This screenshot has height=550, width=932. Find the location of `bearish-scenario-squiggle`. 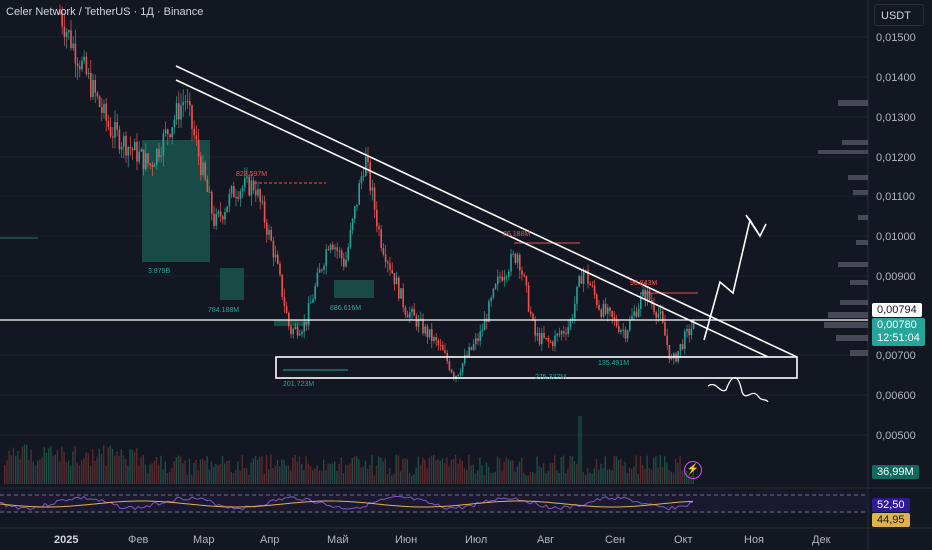

bearish-scenario-squiggle is located at coordinates (738, 389).